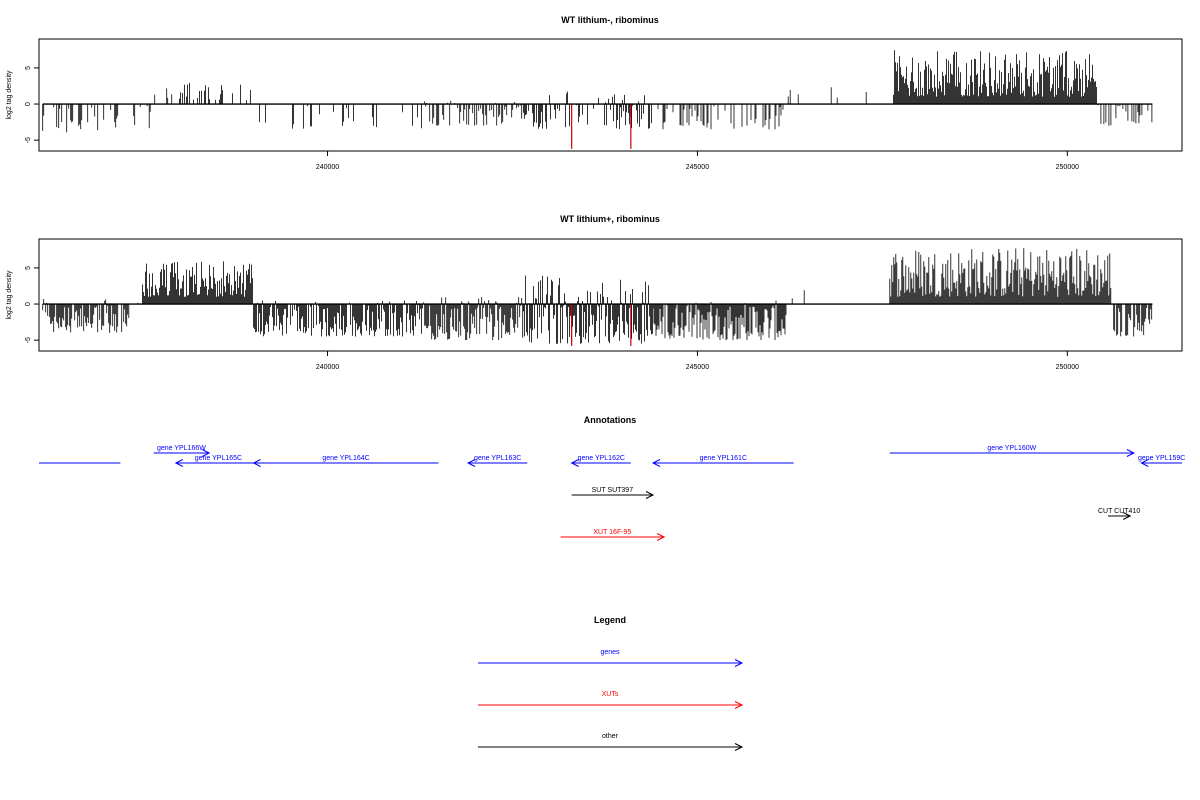  What do you see at coordinates (610, 620) in the screenshot?
I see `legend-title: Legend` at bounding box center [610, 620].